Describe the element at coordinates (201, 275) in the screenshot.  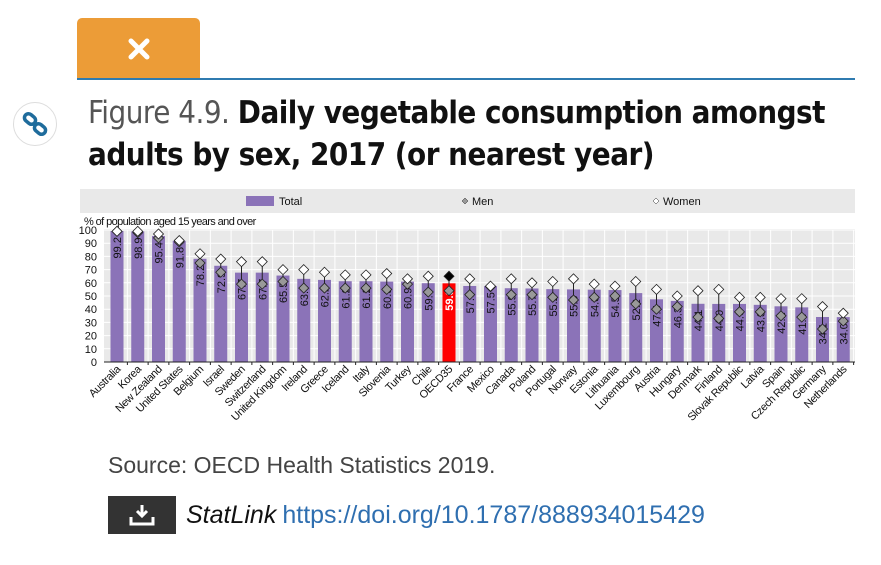
I see `data-label: 78.2` at that location.